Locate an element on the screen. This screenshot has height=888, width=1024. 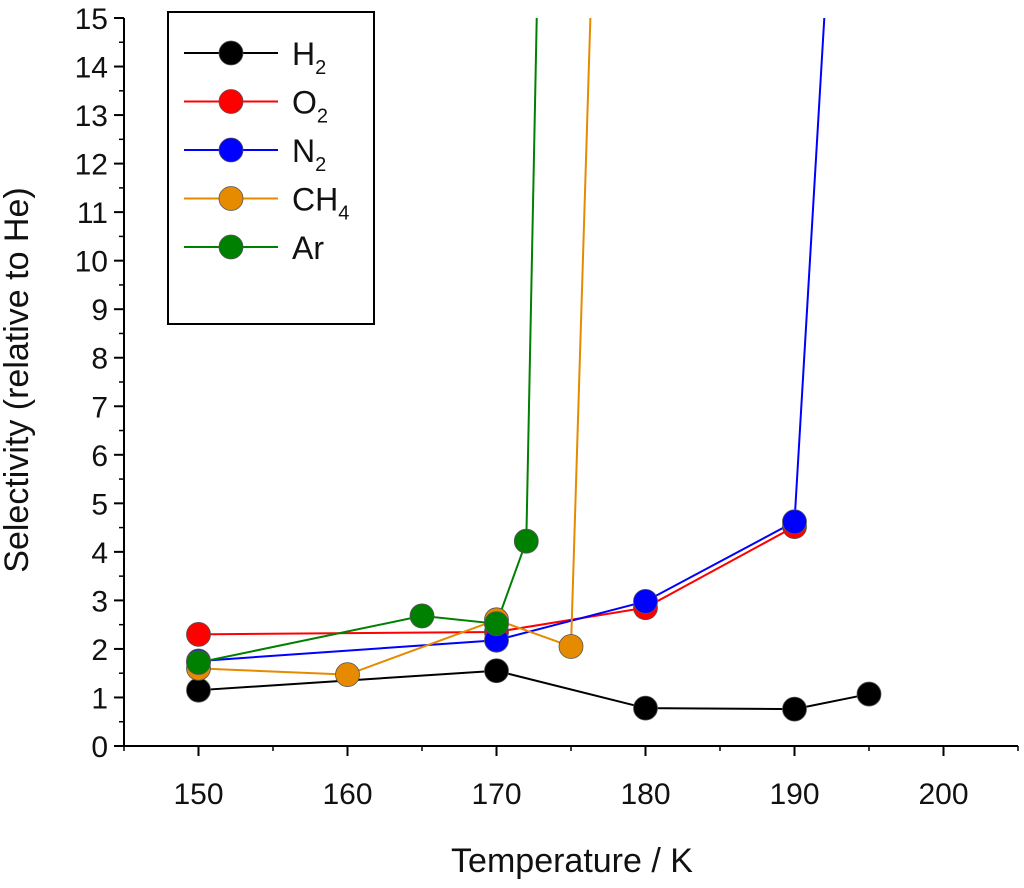
legend-label-ch4: CH4 is located at coordinates (320, 203).